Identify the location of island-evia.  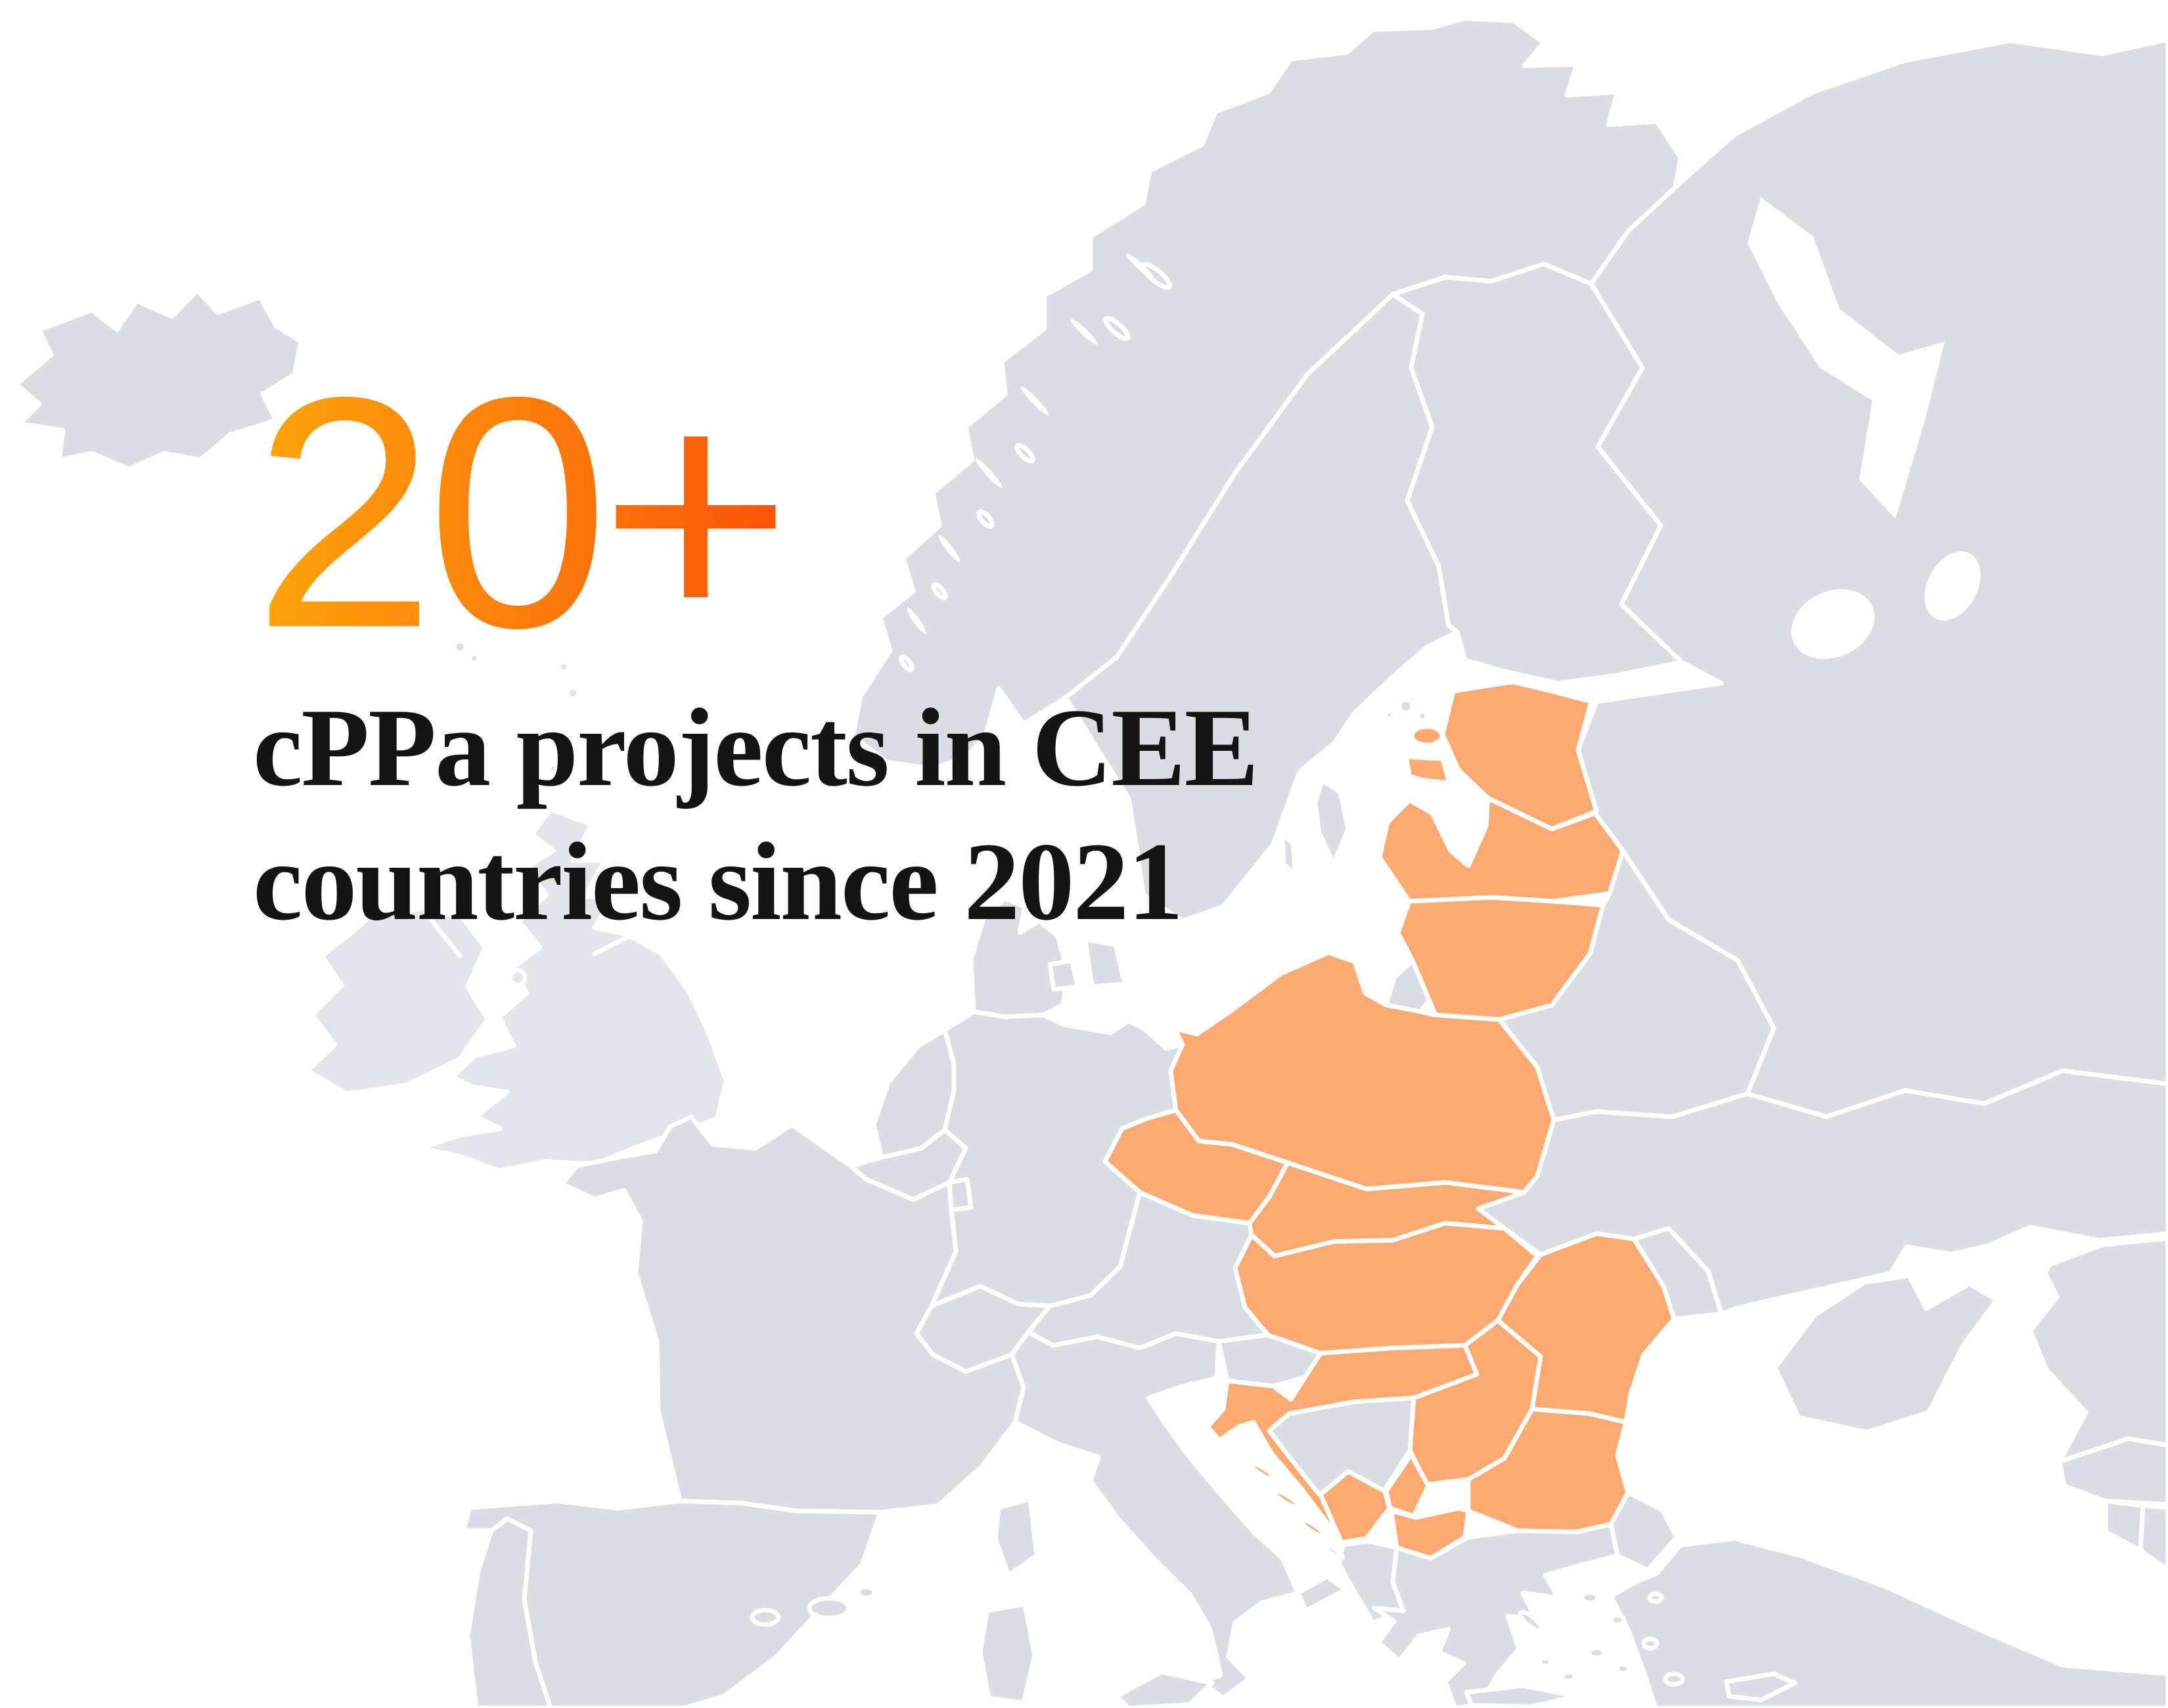
(1531, 1621).